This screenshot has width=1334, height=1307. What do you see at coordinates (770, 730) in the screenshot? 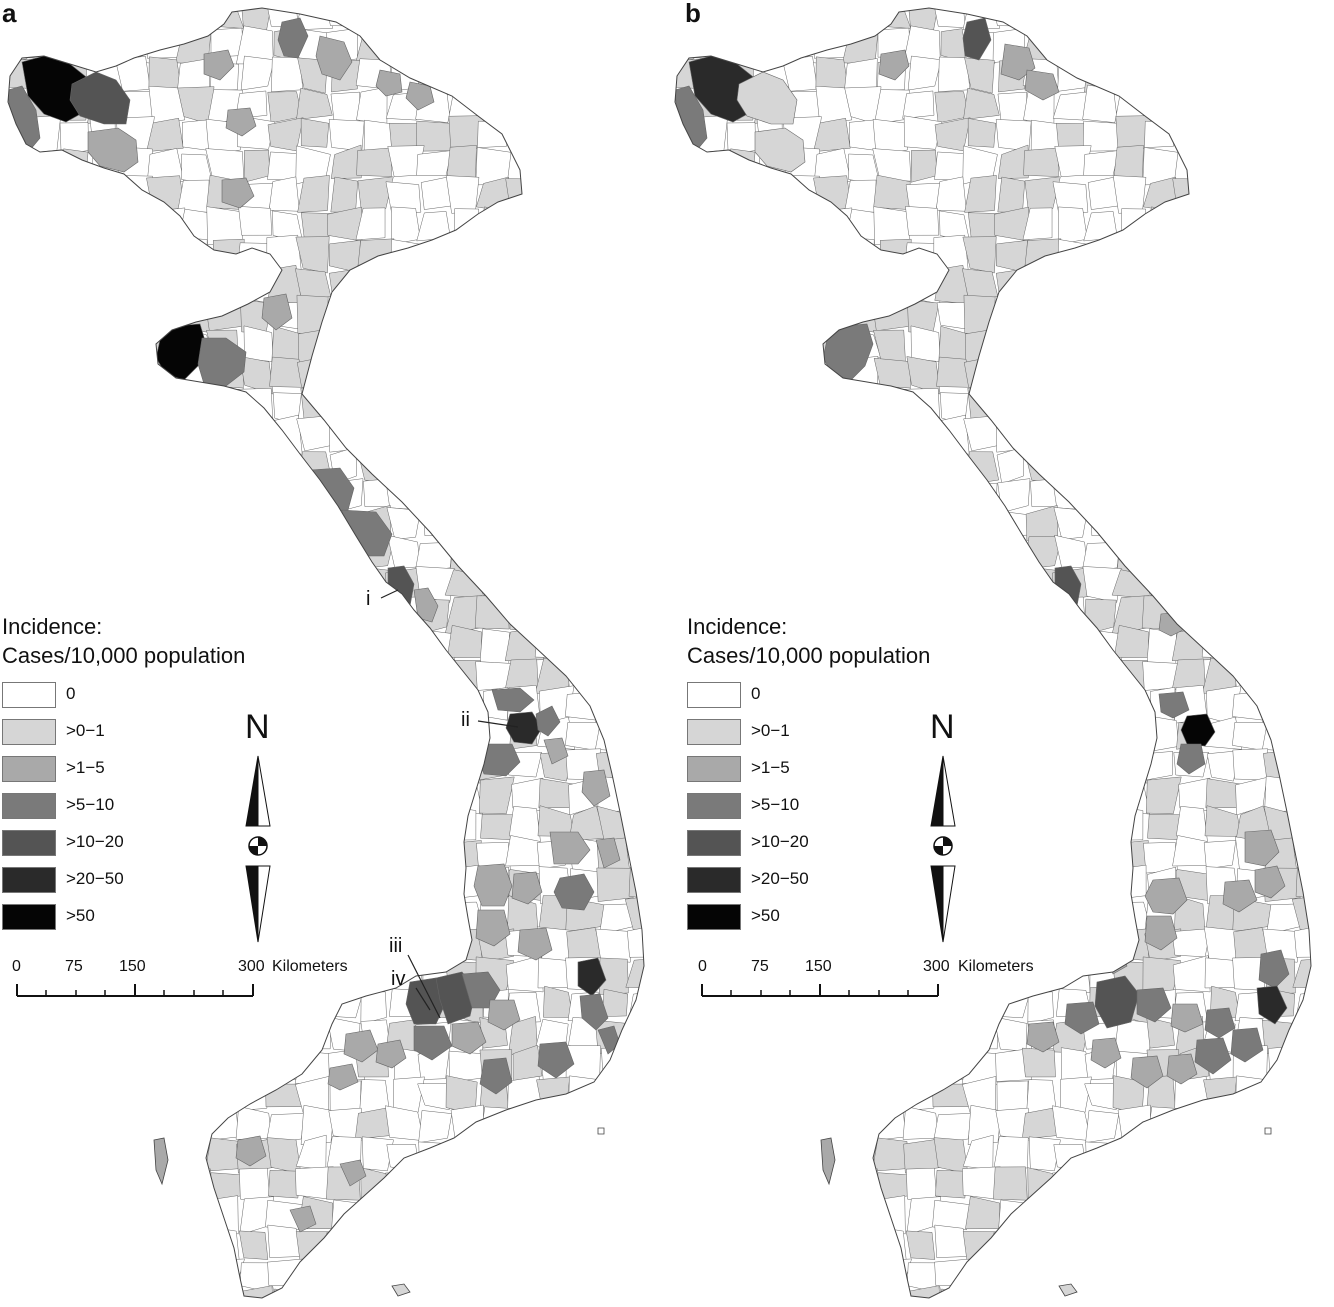
I see `legend-label: >0−1` at bounding box center [770, 730].